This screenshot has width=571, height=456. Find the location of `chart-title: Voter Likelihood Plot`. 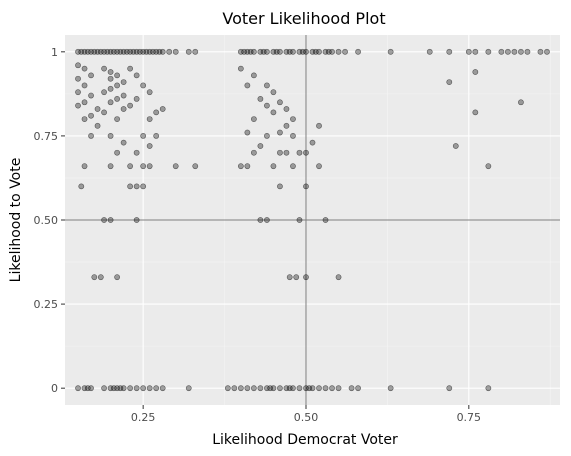

chart-title: Voter Likelihood Plot is located at coordinates (303, 18).